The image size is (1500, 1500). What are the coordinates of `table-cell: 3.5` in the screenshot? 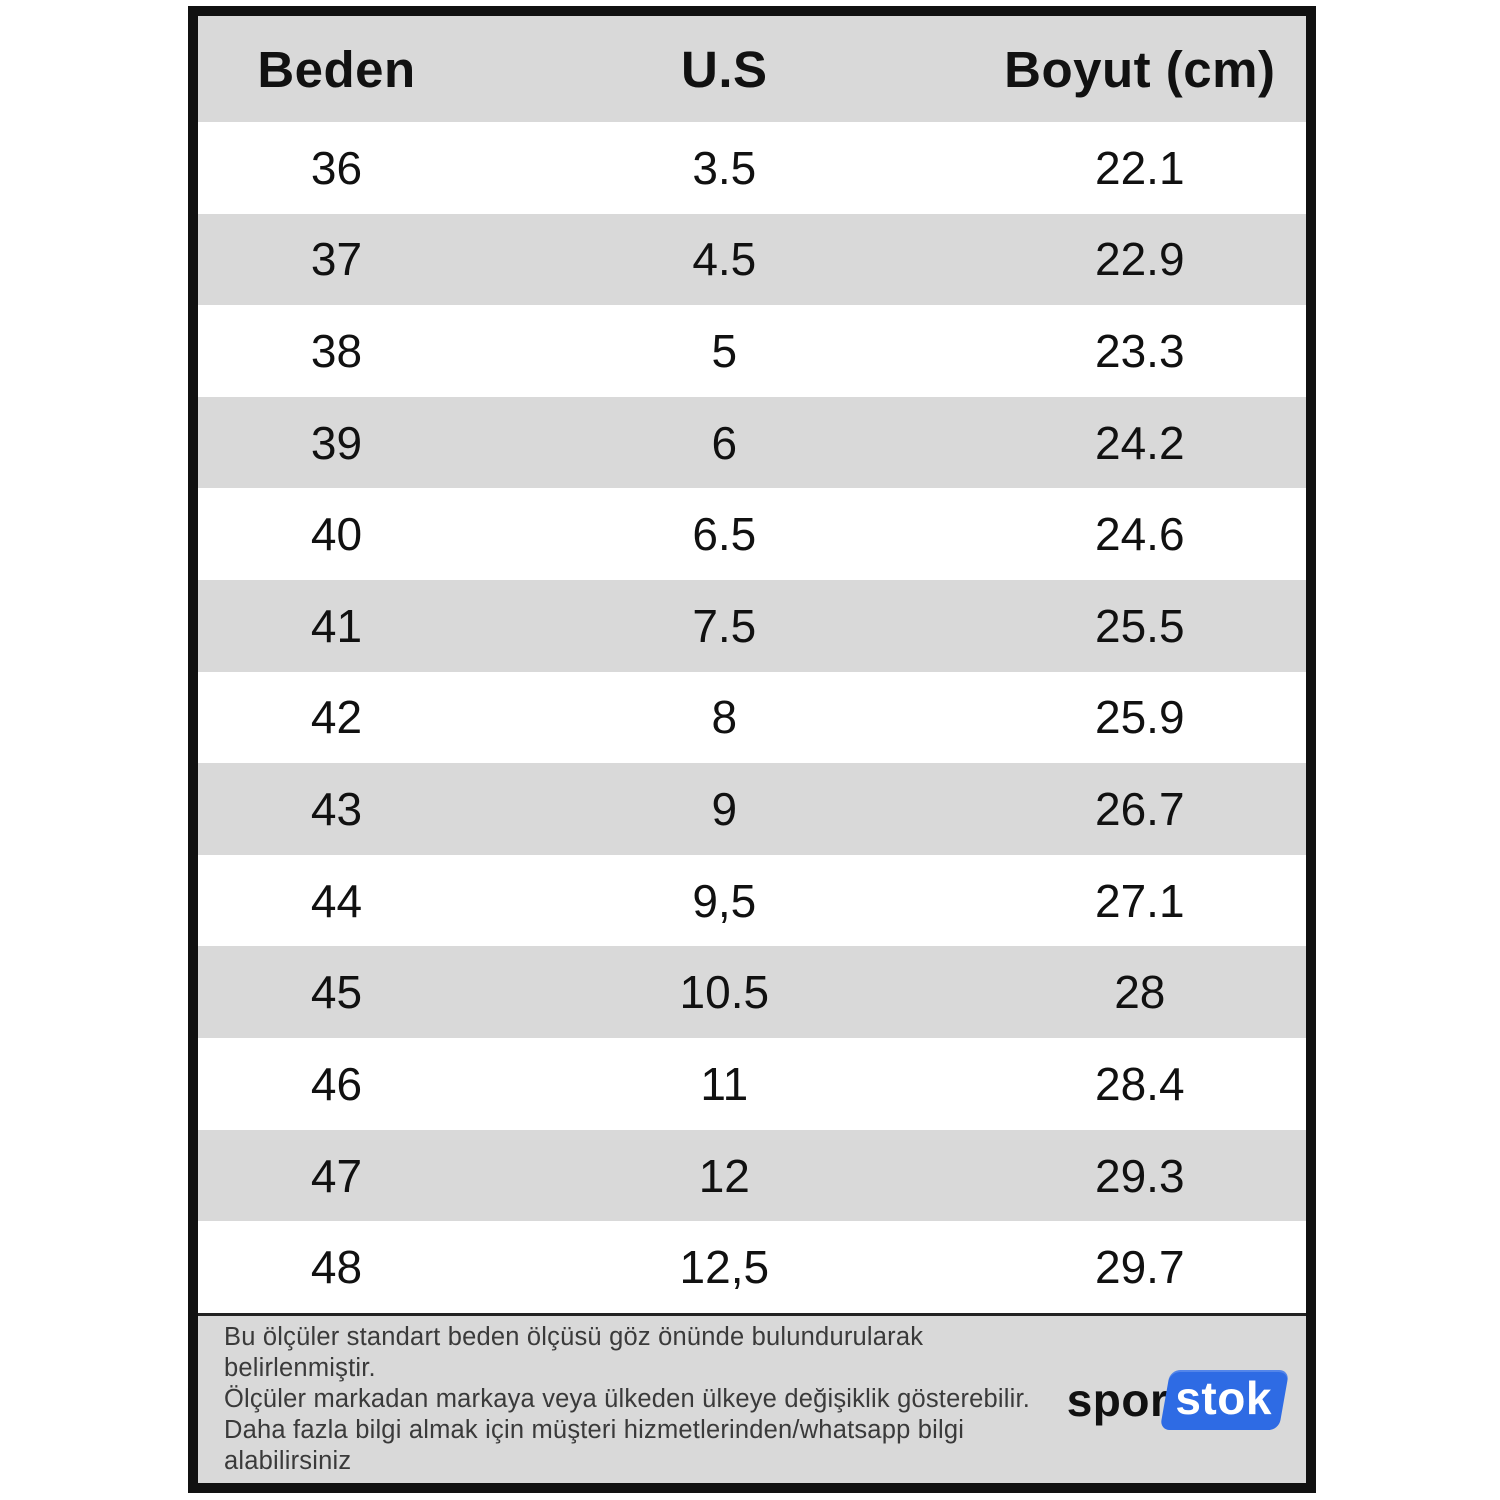 It's located at (724, 167).